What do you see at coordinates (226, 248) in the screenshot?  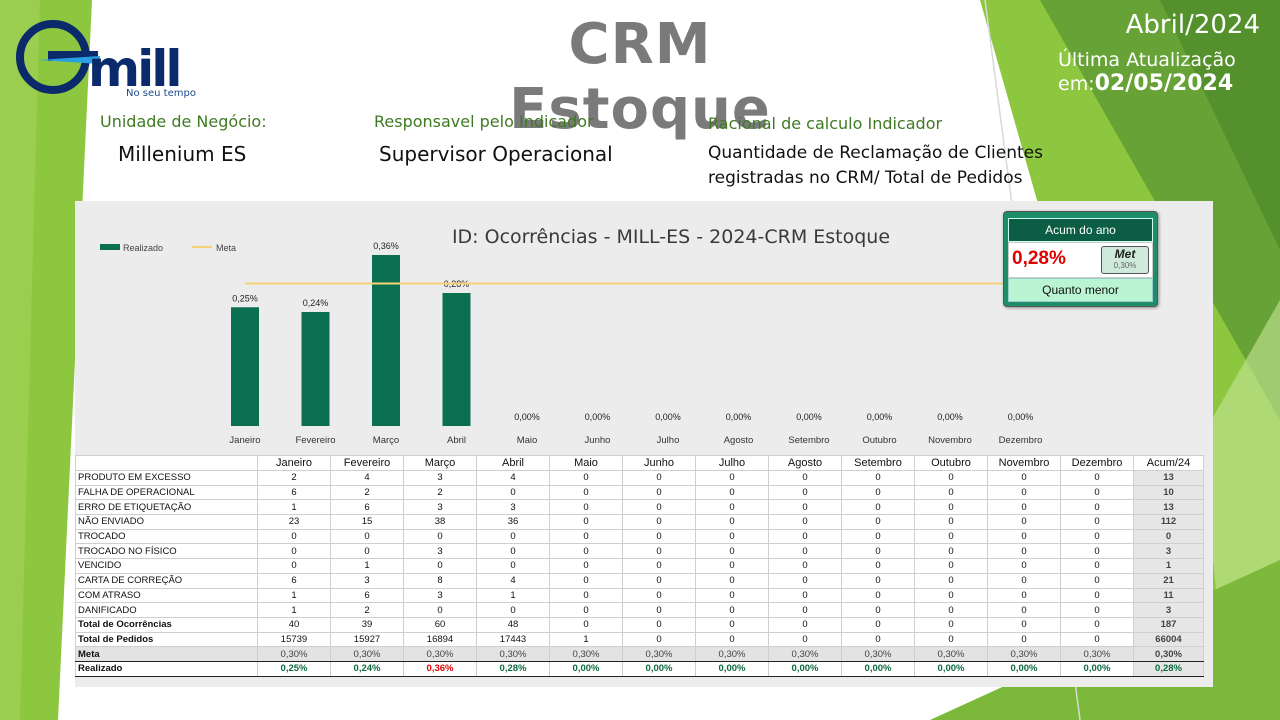 I see `legend-label-meta: Meta` at bounding box center [226, 248].